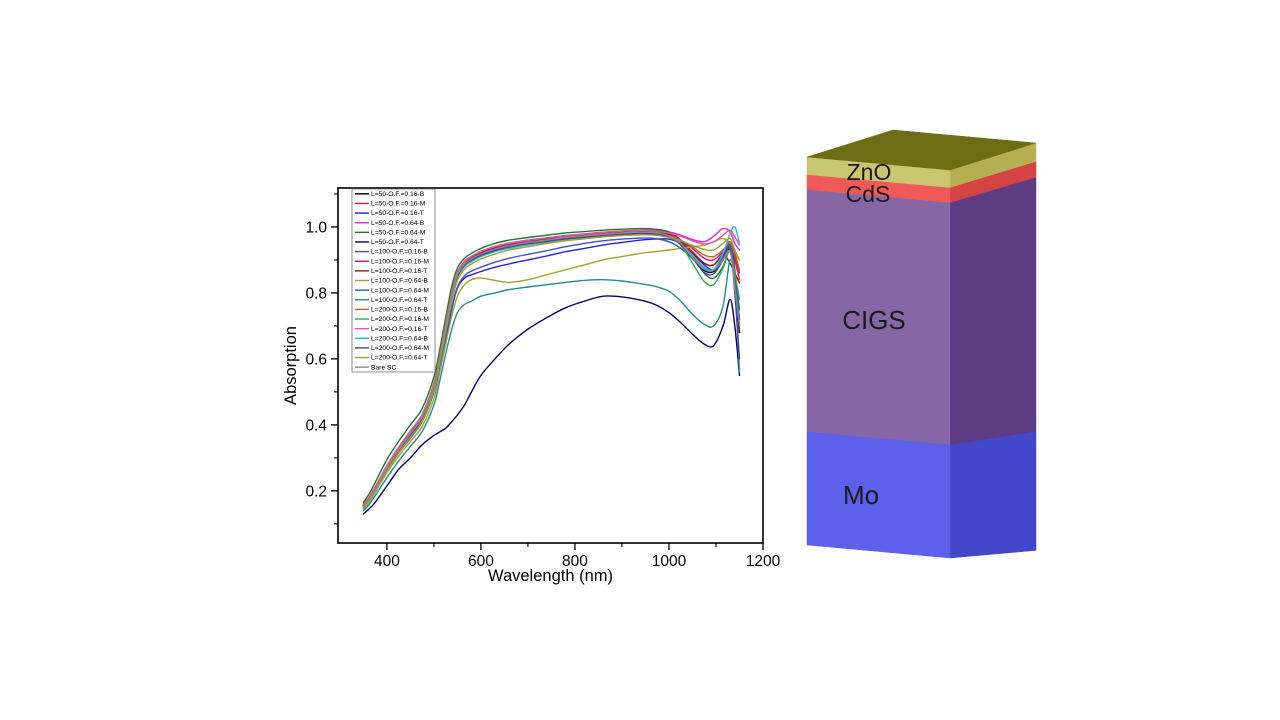  What do you see at coordinates (874, 320) in the screenshot?
I see `layer-label-cigs: CIGS` at bounding box center [874, 320].